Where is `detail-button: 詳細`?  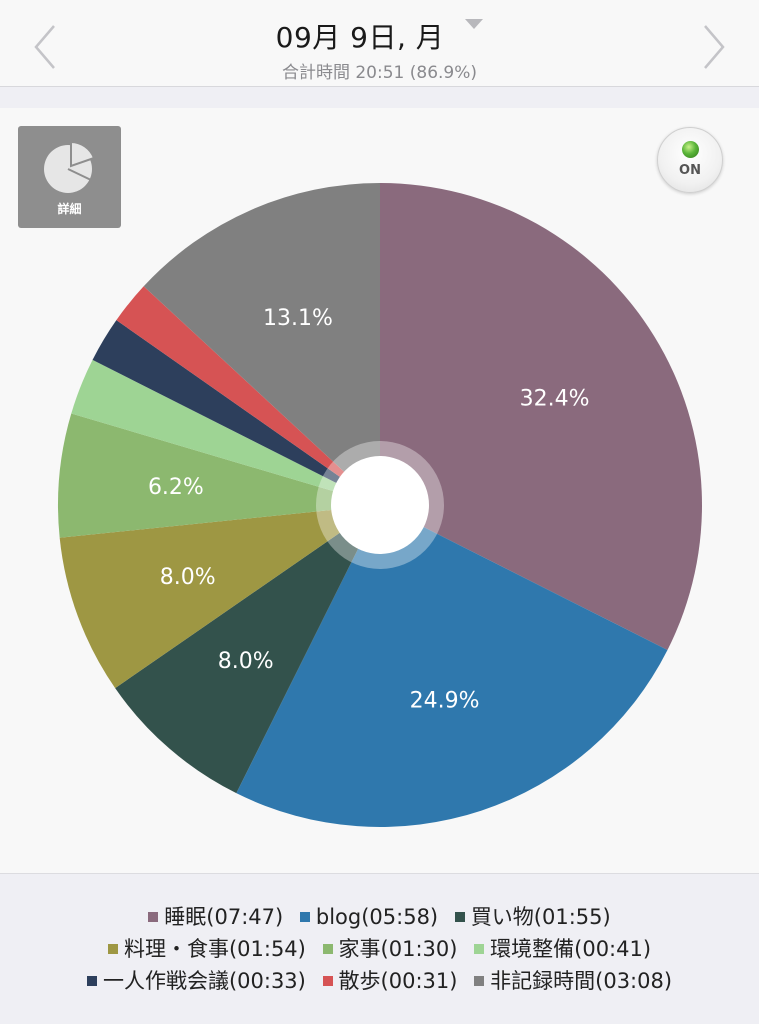
detail-button: 詳細 is located at coordinates (69, 177).